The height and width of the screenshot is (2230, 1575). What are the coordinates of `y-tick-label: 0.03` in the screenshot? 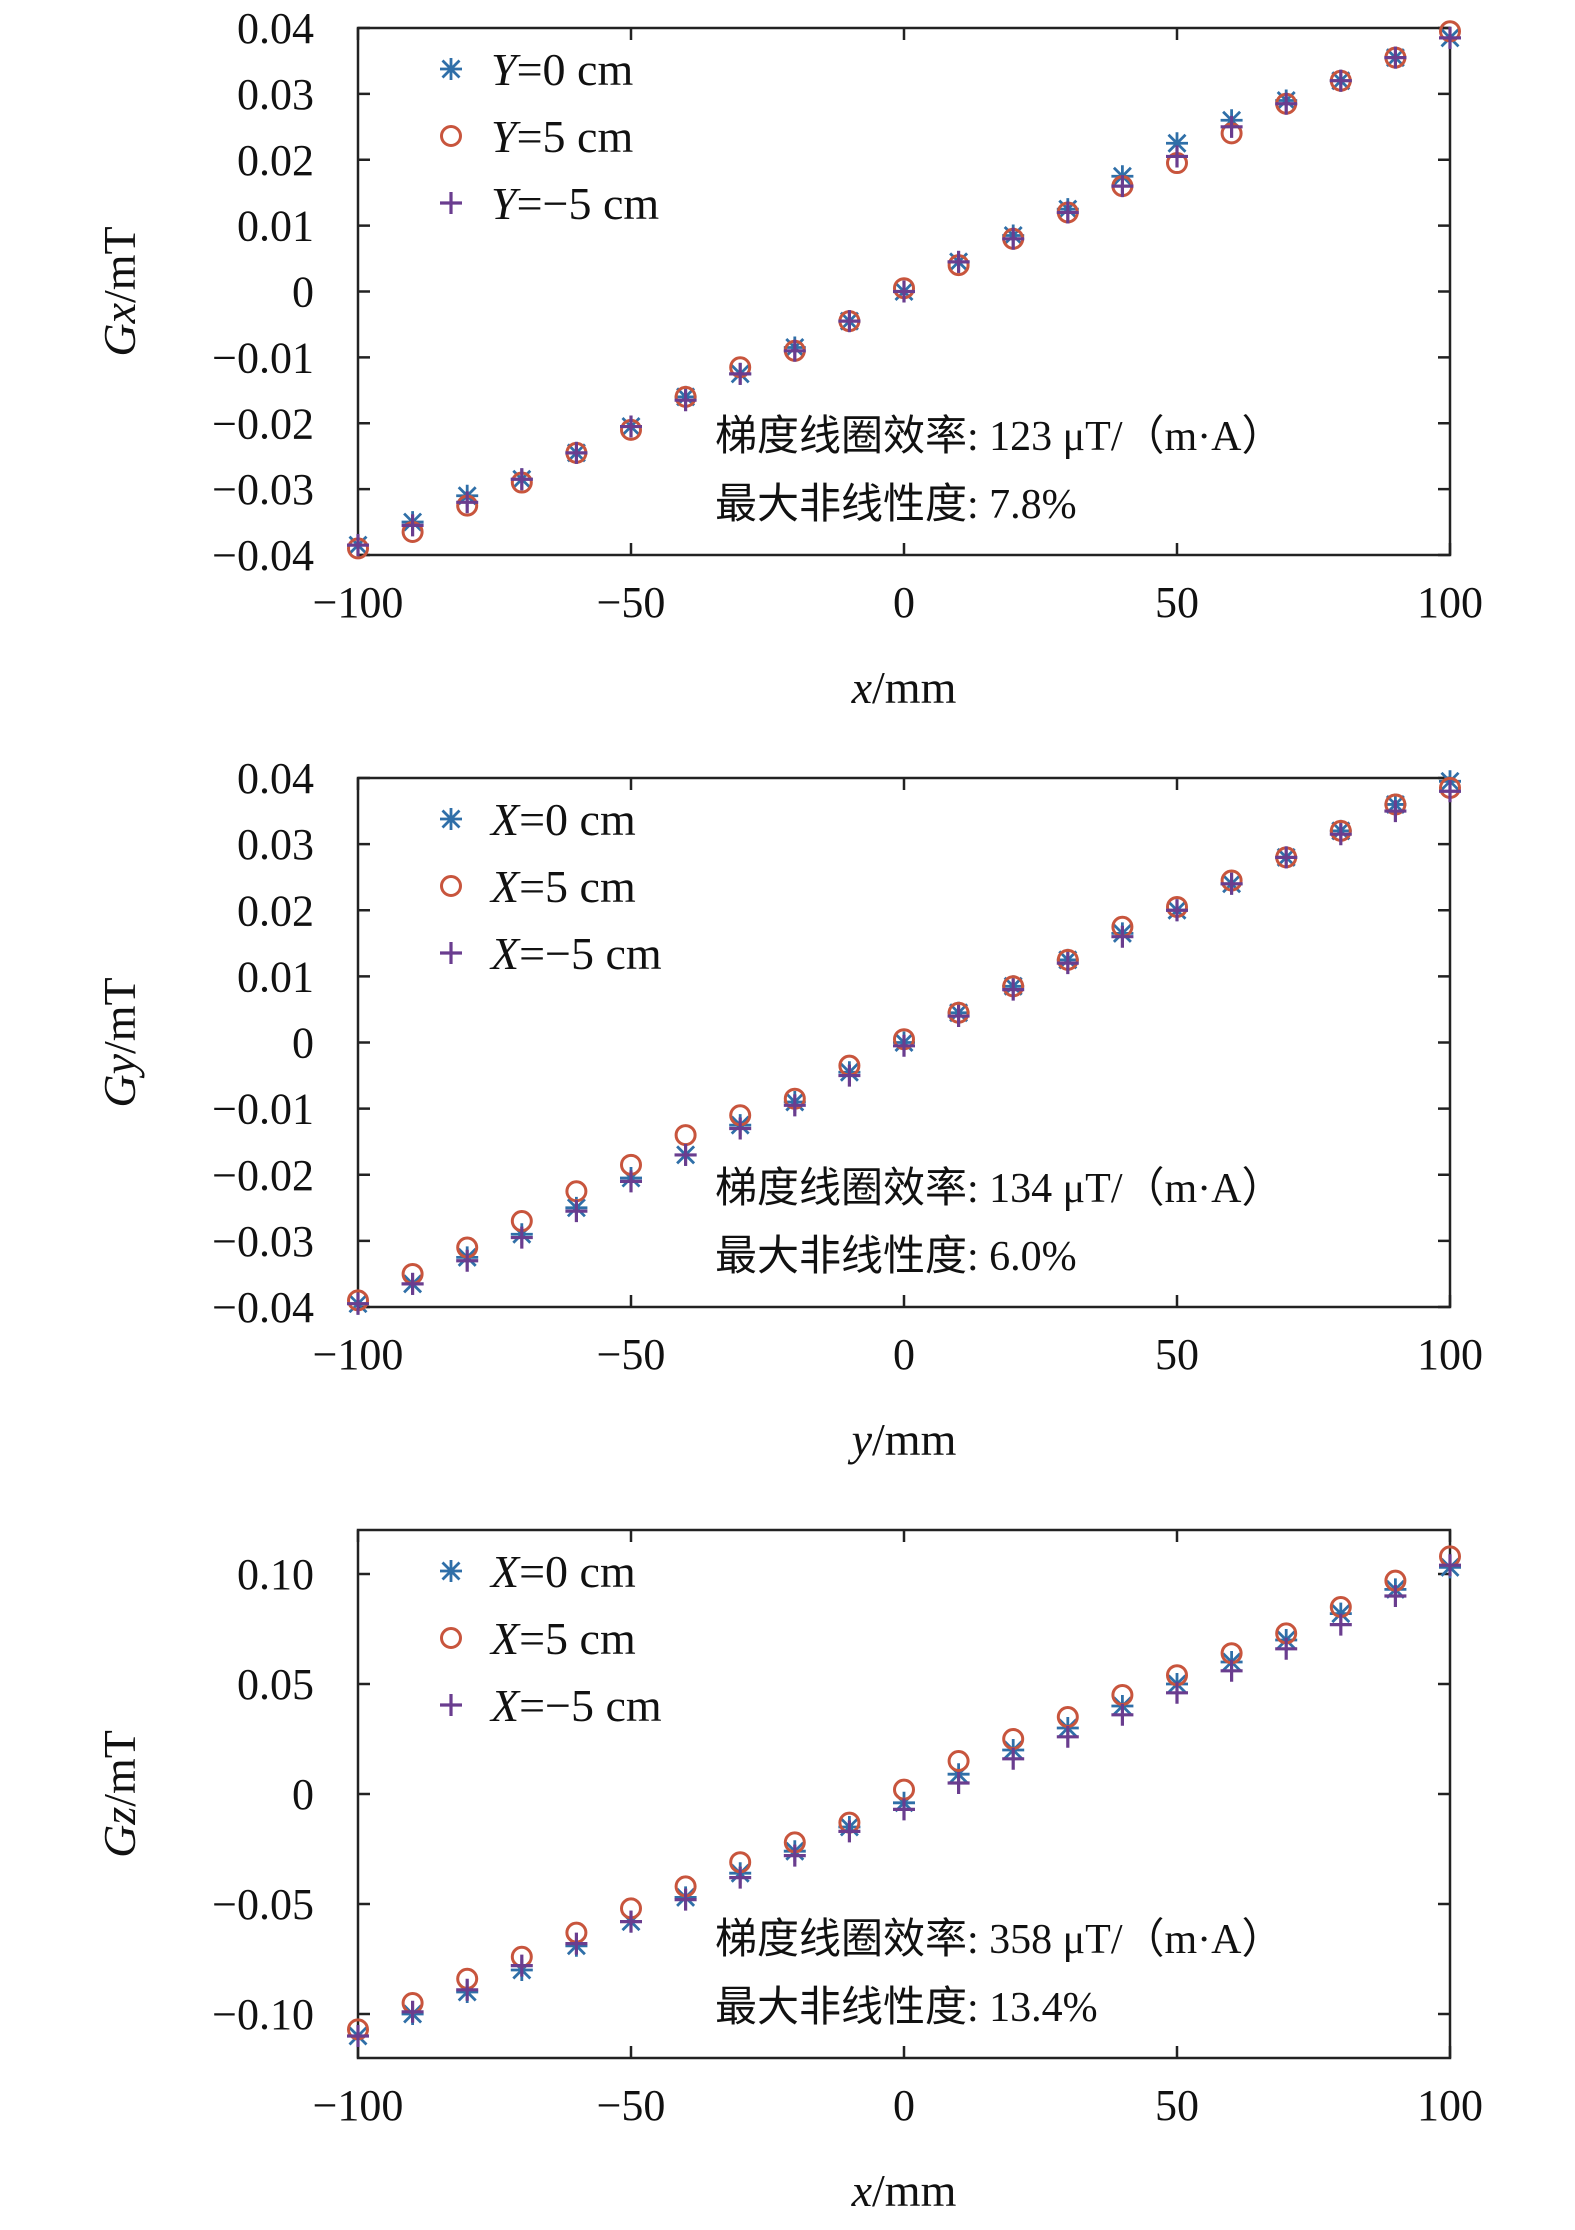 It's located at (275, 844).